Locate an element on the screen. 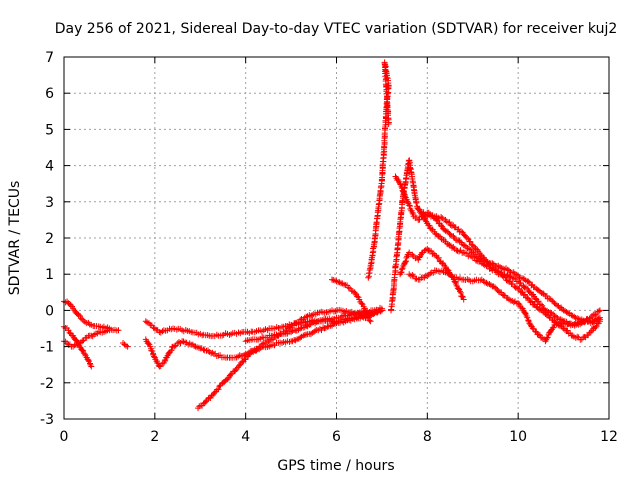 This screenshot has width=640, height=480. series-track-j is located at coordinates (378, 170).